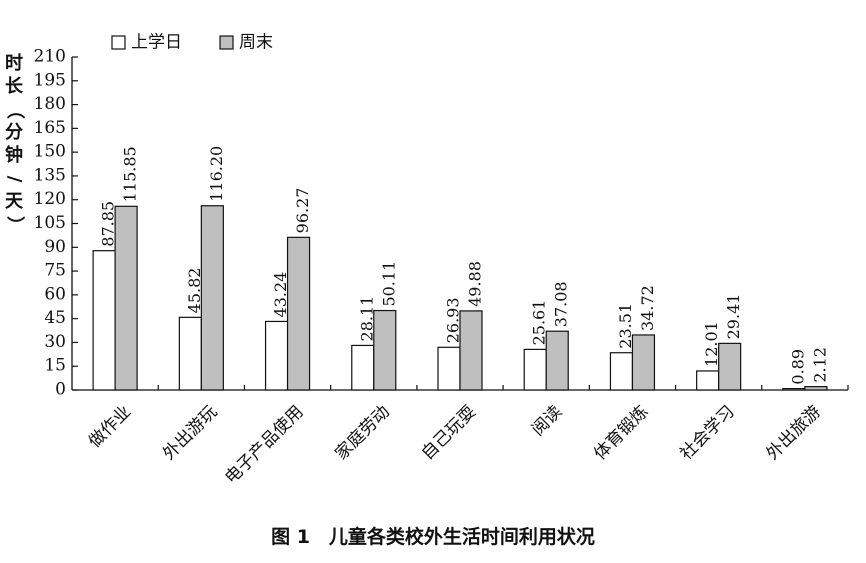  Describe the element at coordinates (14, 155) in the screenshot. I see `y-axis-label-char: 钟` at that location.